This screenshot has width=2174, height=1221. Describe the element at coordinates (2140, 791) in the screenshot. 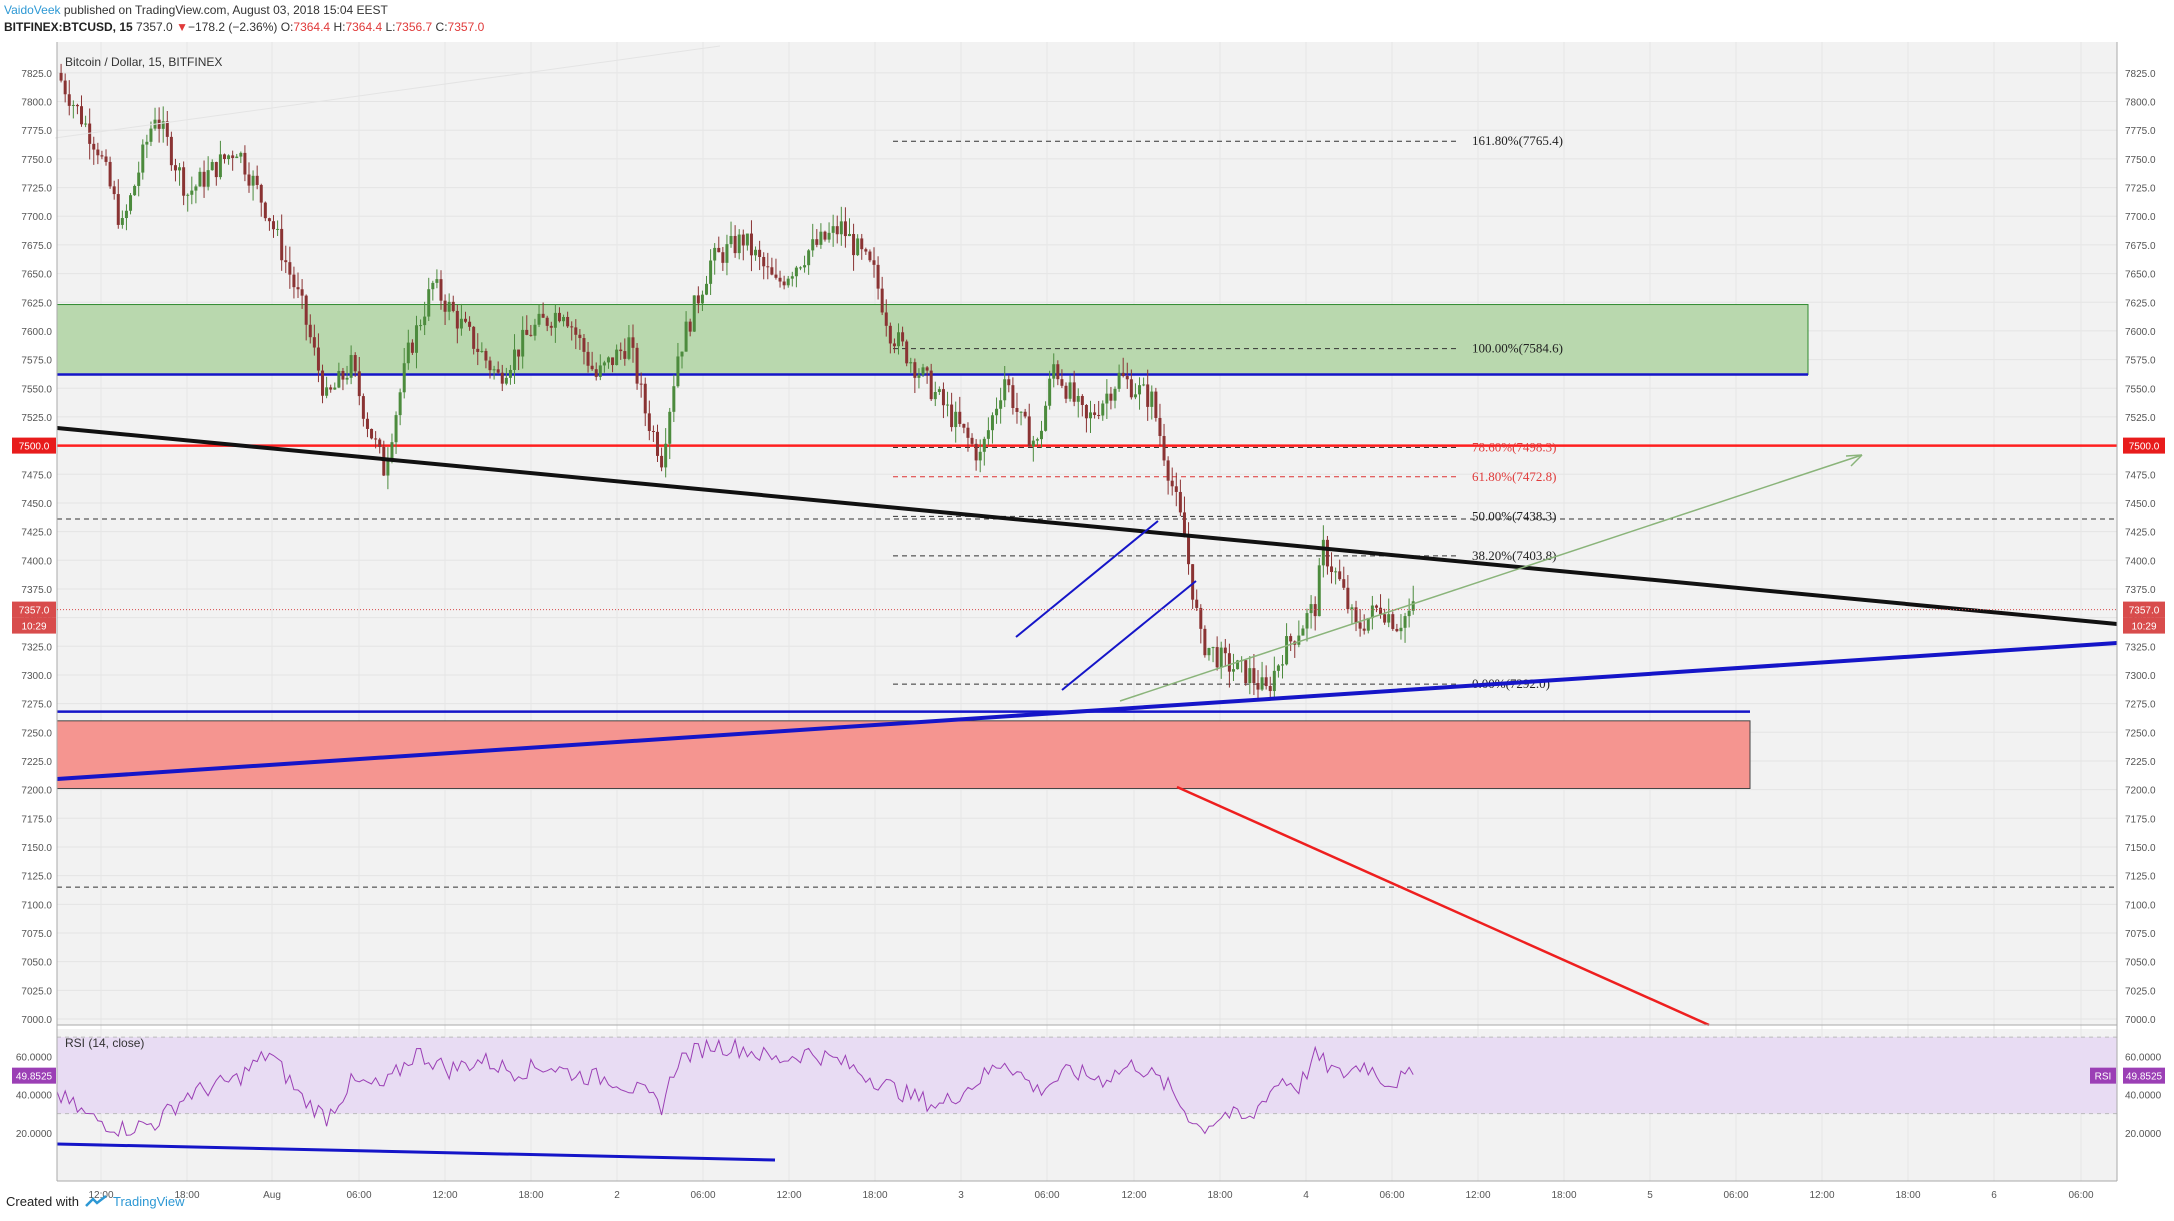

I see `y-tick-right: 7200.0` at that location.